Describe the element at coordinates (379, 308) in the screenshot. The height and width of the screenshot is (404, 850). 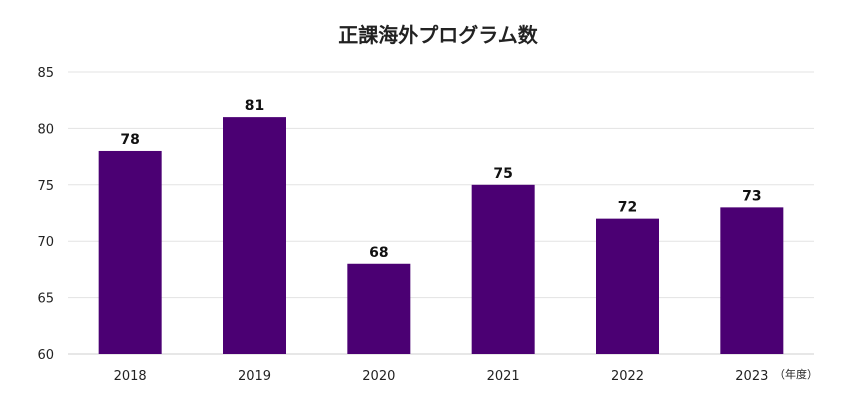
I see `bar-2020` at that location.